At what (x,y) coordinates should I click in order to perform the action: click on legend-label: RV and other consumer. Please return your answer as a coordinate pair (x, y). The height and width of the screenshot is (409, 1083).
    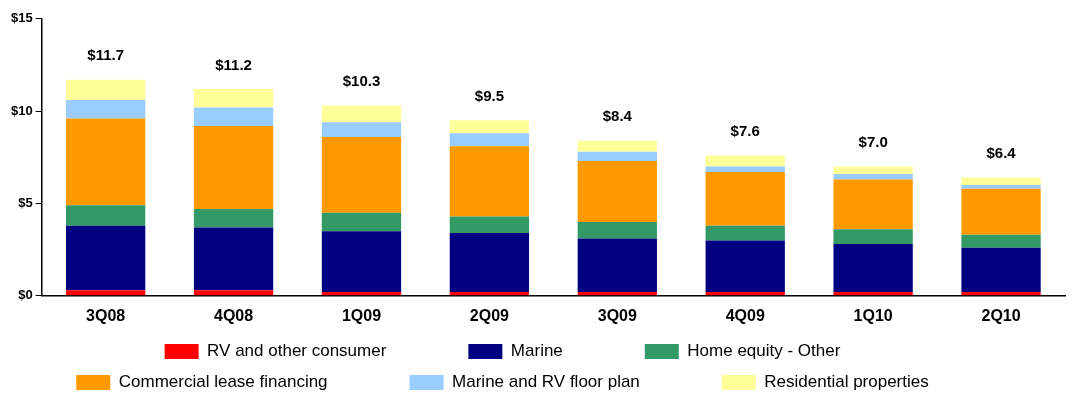
    Looking at the image, I should click on (331, 351).